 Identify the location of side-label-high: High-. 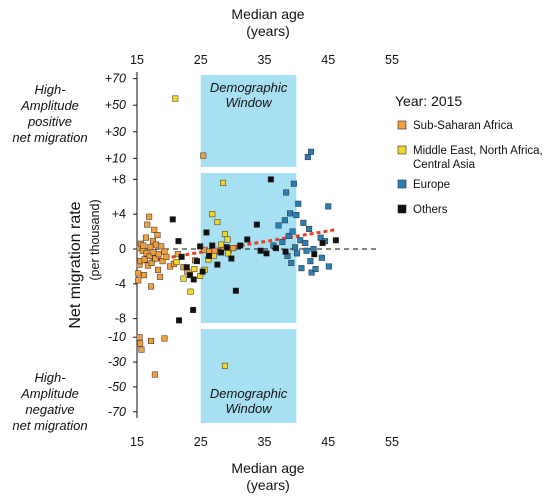
(50, 89).